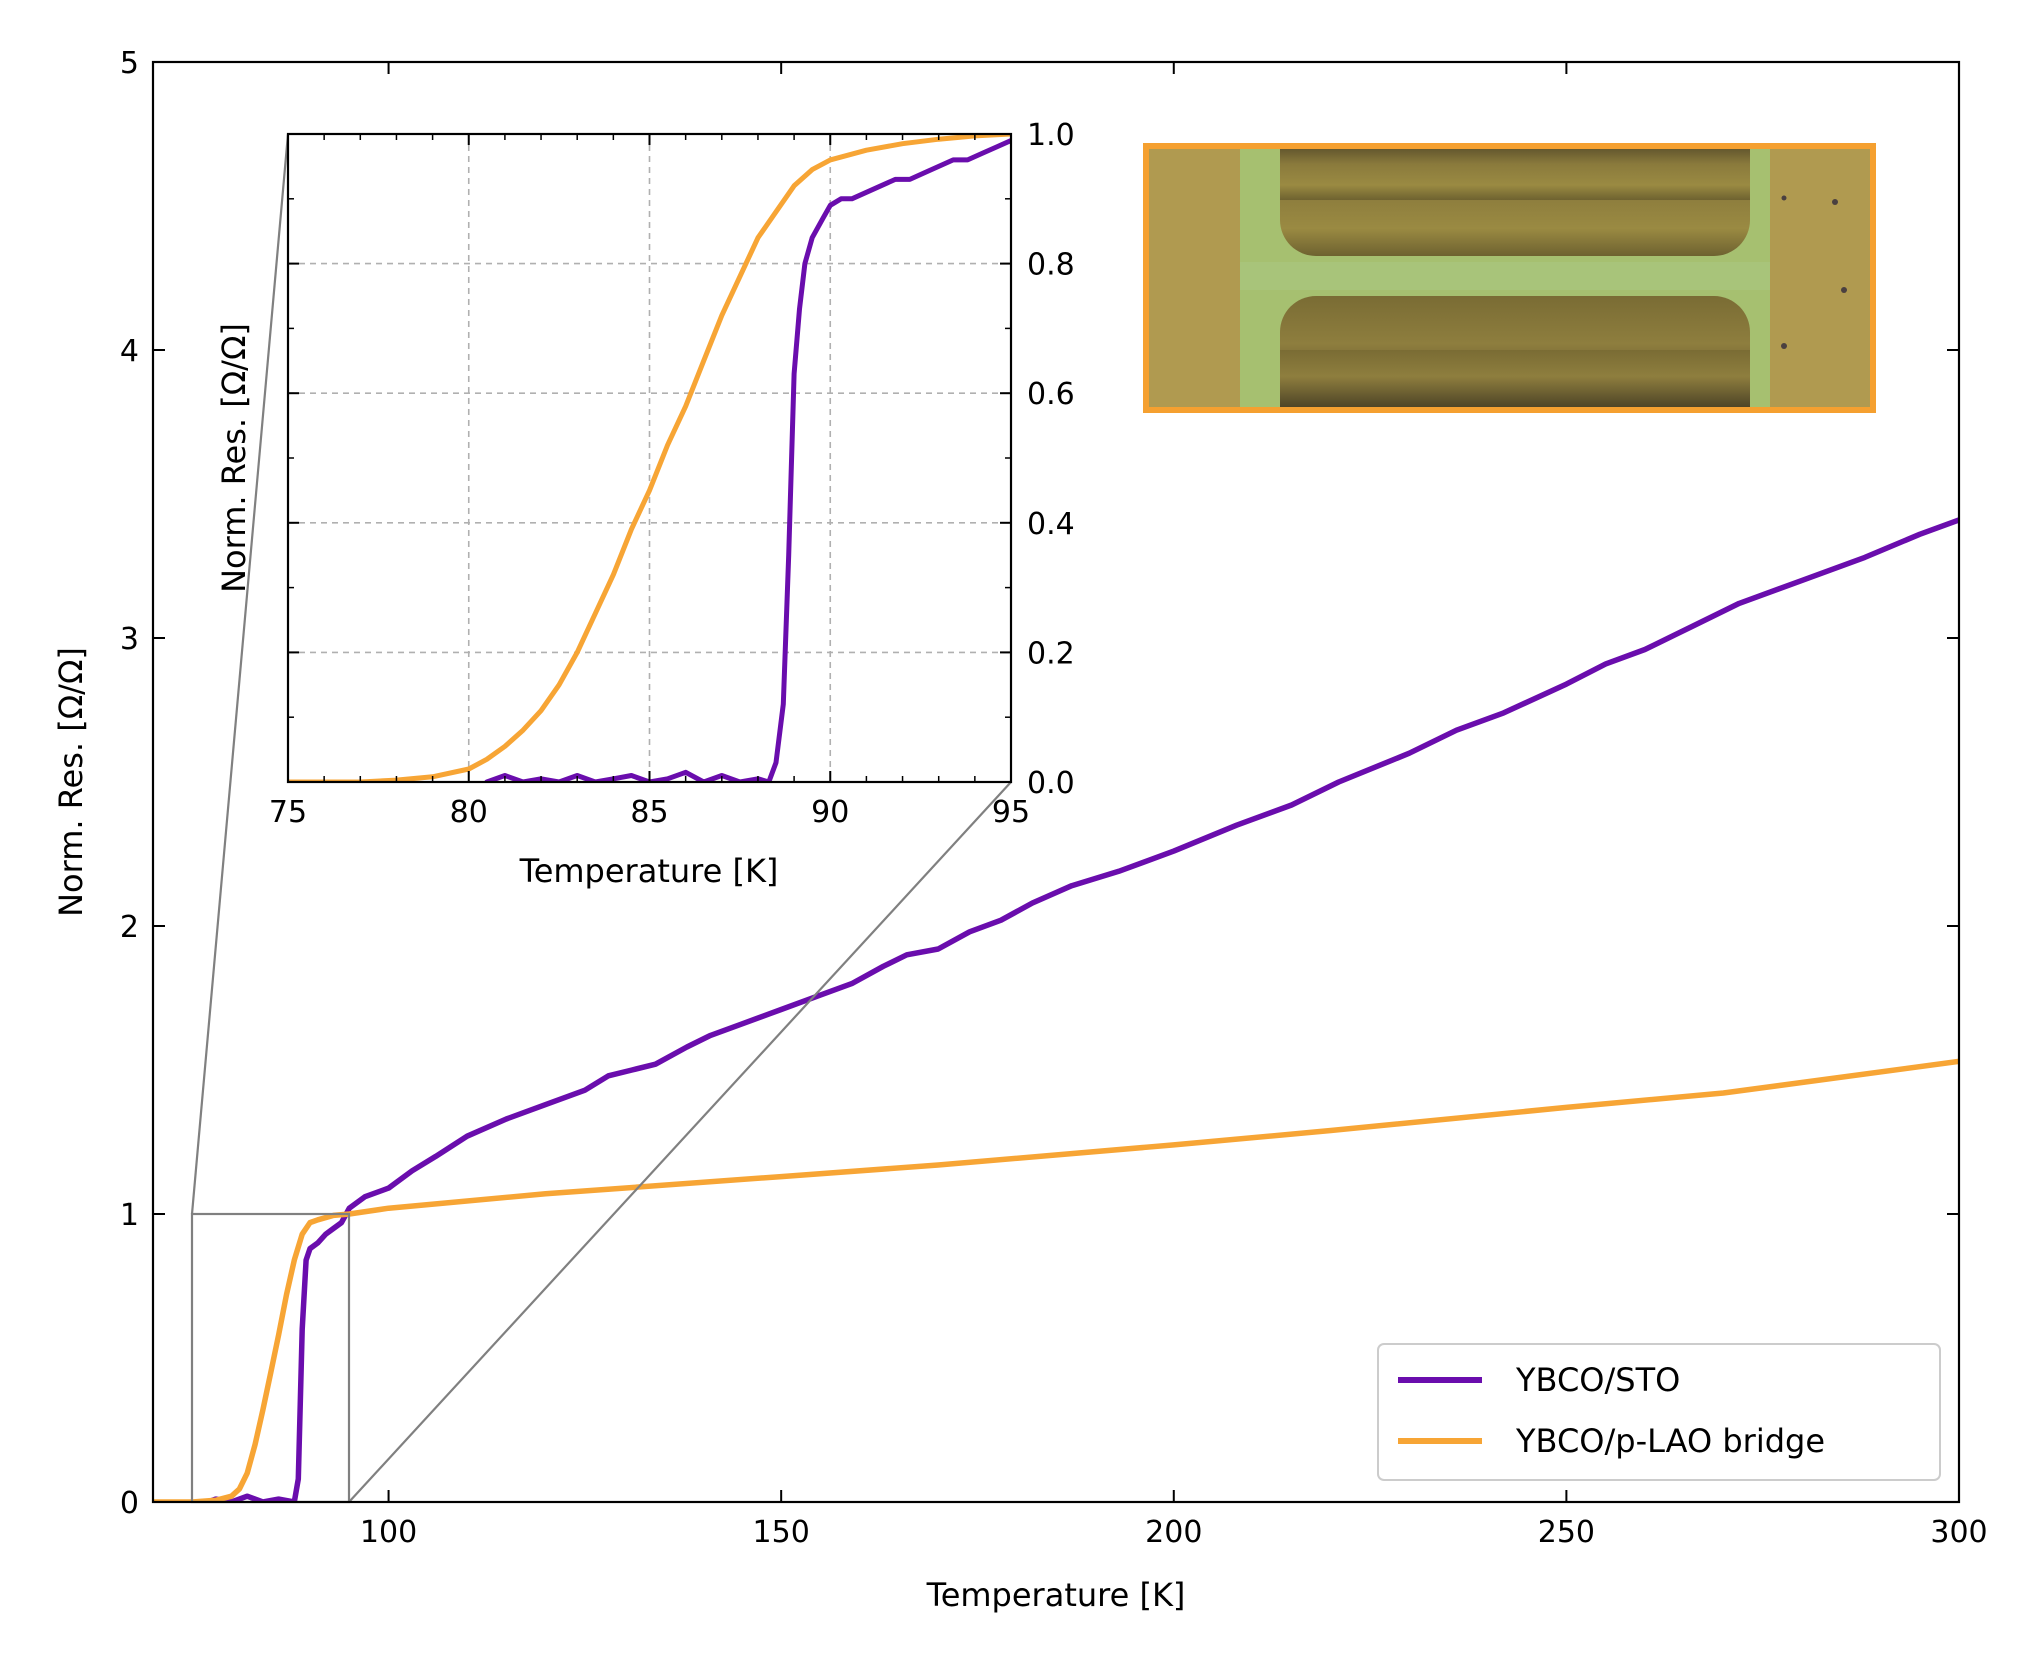 Image resolution: width=2031 pixels, height=1653 pixels. Describe the element at coordinates (830, 812) in the screenshot. I see `inset-xtick-label: 90` at that location.